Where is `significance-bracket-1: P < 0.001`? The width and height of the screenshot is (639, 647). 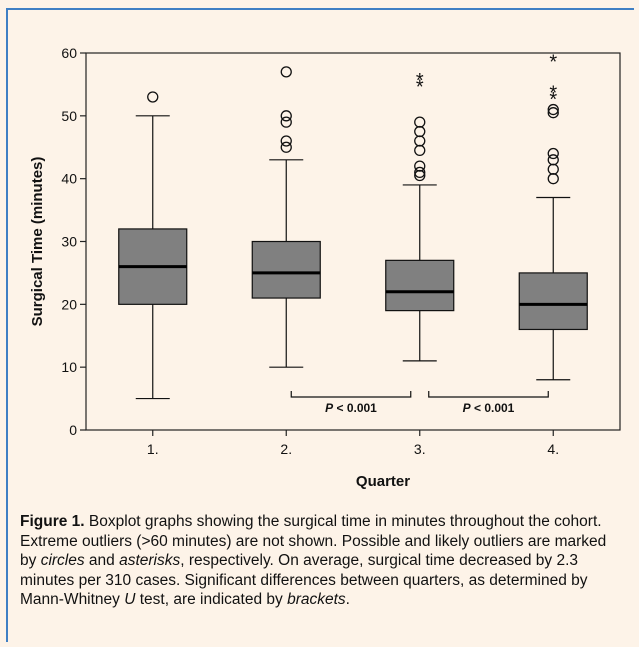 significance-bracket-1: P < 0.001 is located at coordinates (351, 403).